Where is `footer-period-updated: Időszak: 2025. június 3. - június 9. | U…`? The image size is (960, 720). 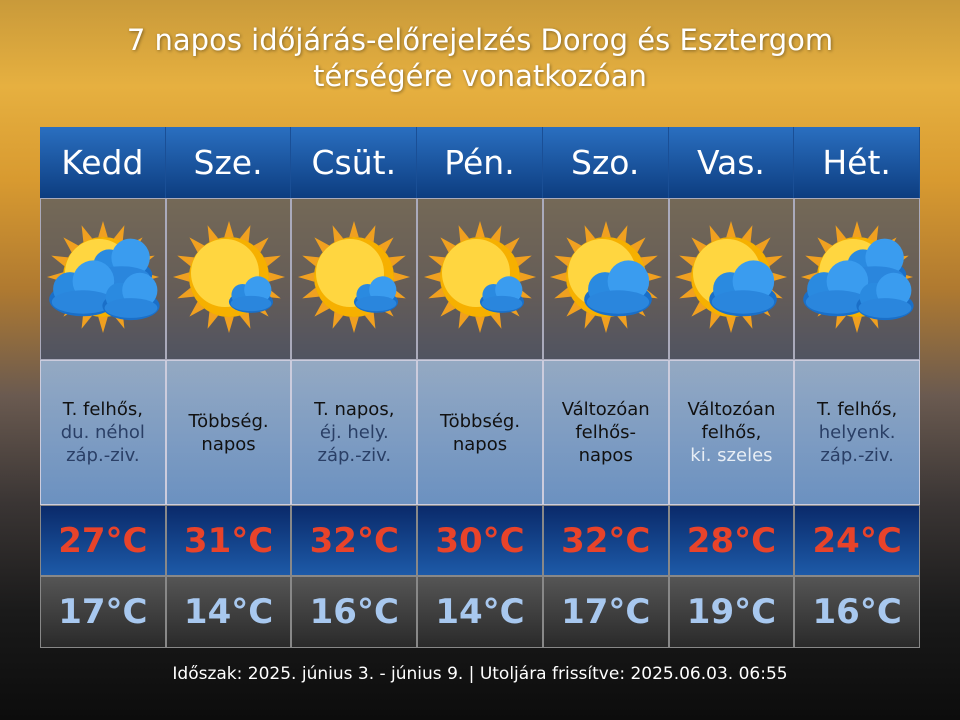
footer-period-updated: Időszak: 2025. június 3. - június 9. | U… is located at coordinates (480, 674).